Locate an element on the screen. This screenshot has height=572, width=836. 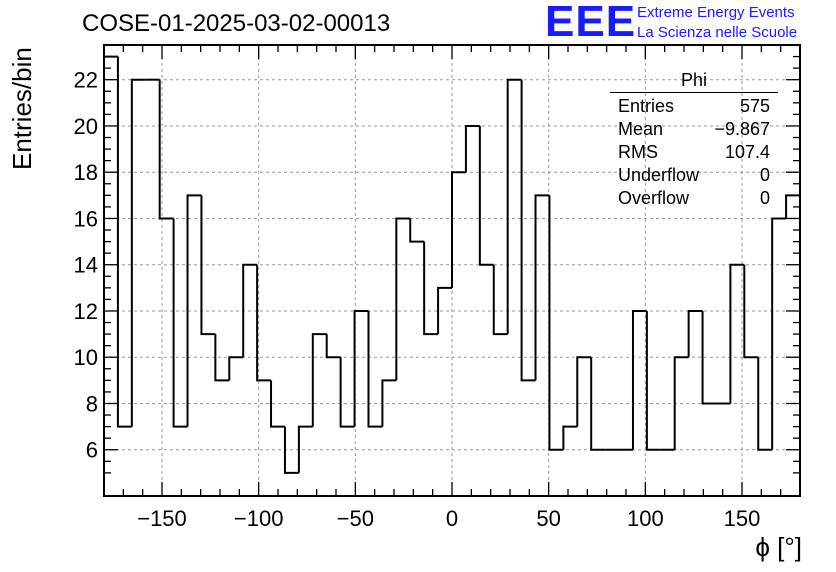
y-tick-label: 18 is located at coordinates (86, 172).